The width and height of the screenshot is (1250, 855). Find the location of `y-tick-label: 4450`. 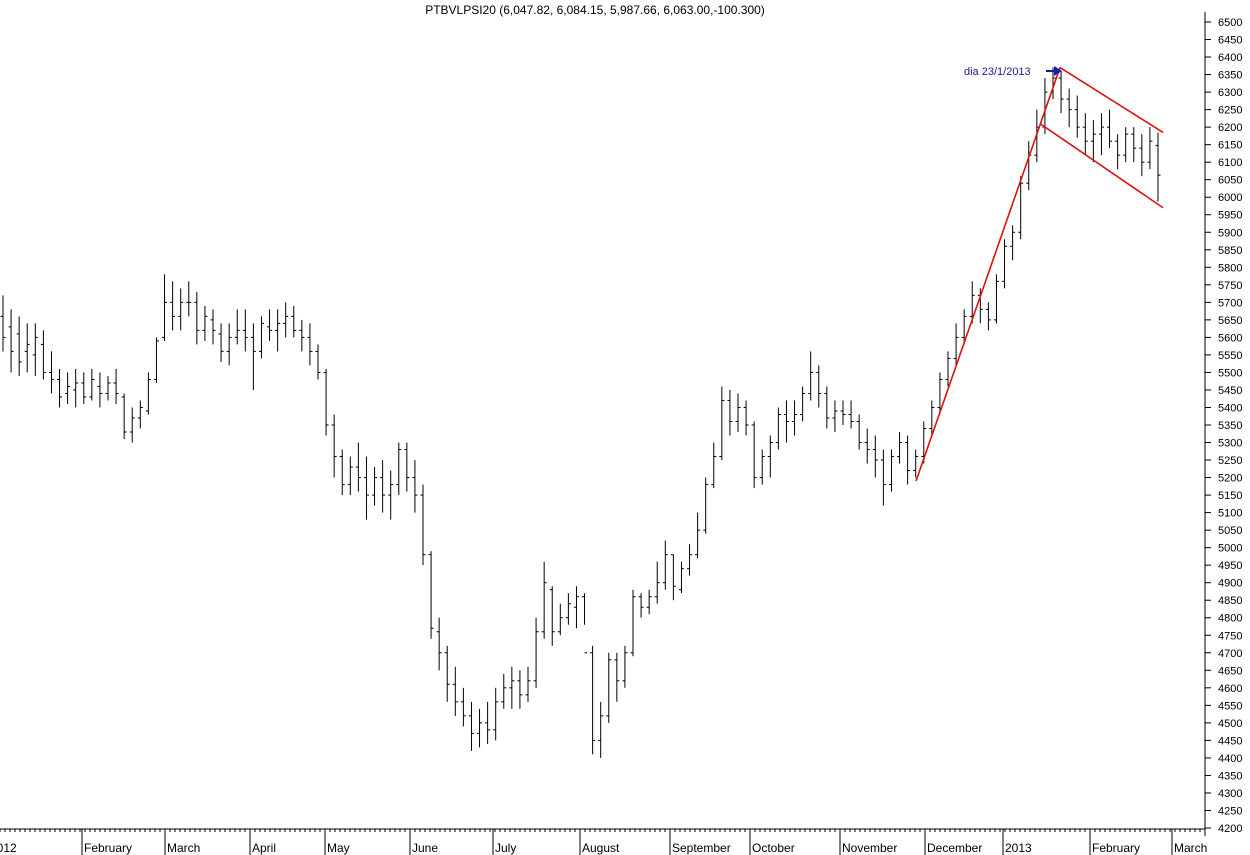

y-tick-label: 4450 is located at coordinates (1230, 741).